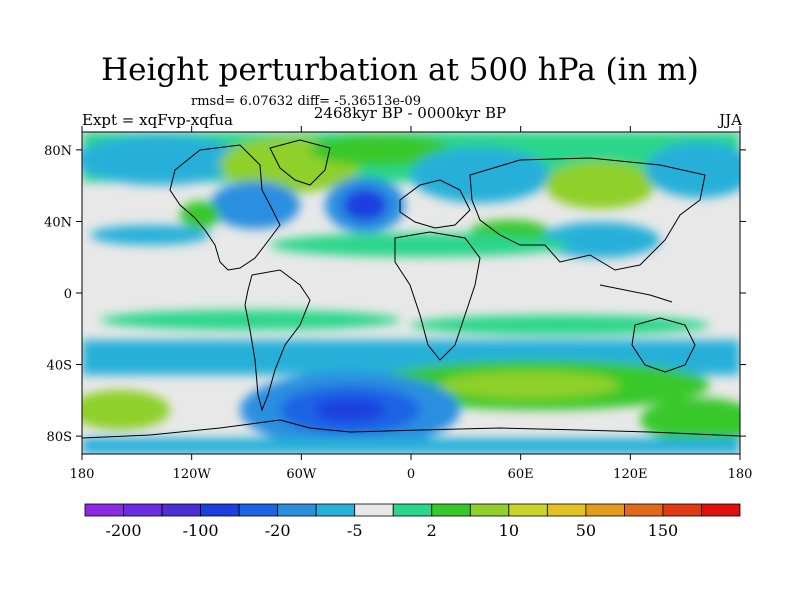 Image resolution: width=800 pixels, height=600 pixels. Describe the element at coordinates (58, 222) in the screenshot. I see `lat-tick-label: 40N` at that location.